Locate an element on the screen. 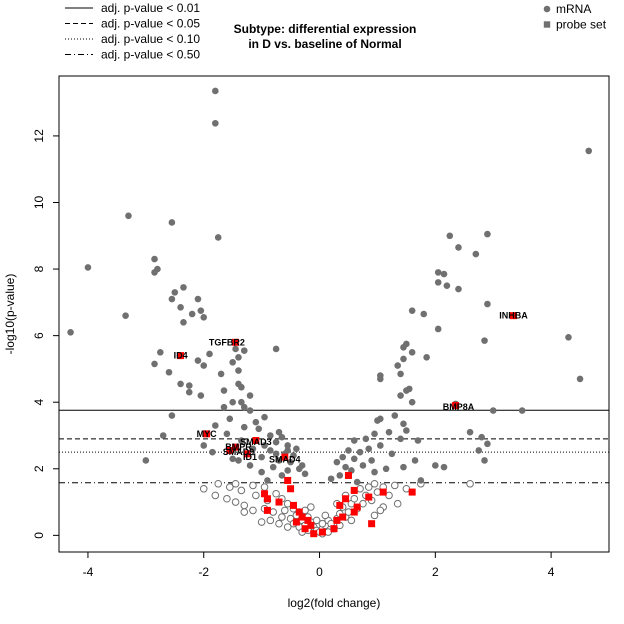  x-tick-label: 4 is located at coordinates (551, 572).